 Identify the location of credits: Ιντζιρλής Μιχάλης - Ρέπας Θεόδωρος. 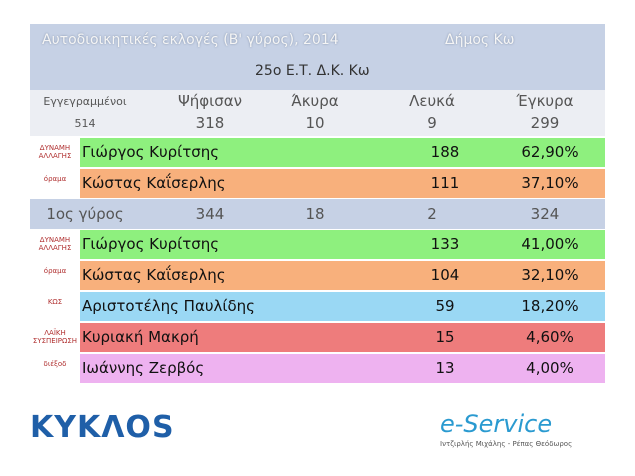
(506, 444).